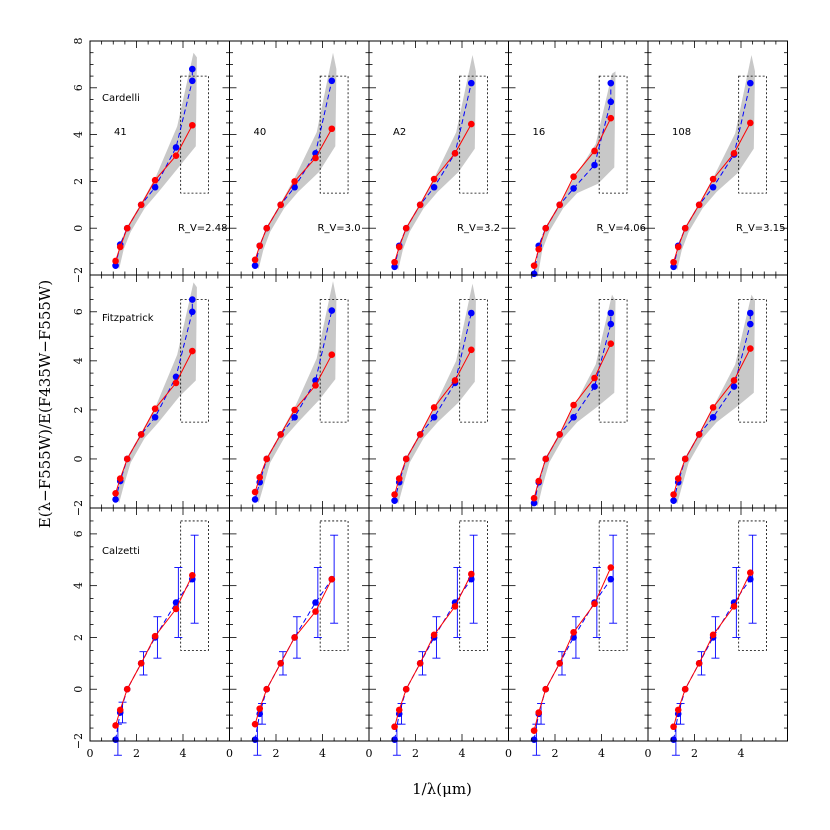 The image size is (830, 830). I want to click on panel-cardelli-a2: A2 R_V=3.2, so click(438, 158).